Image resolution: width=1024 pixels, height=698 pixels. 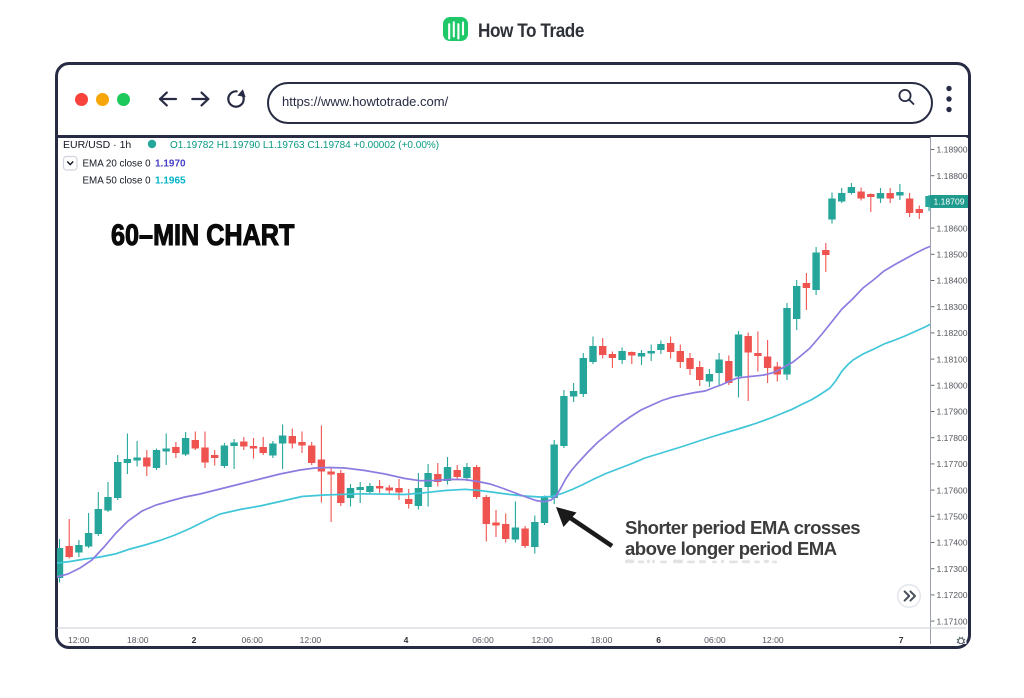 I want to click on svg-text: 6, so click(x=658, y=639).